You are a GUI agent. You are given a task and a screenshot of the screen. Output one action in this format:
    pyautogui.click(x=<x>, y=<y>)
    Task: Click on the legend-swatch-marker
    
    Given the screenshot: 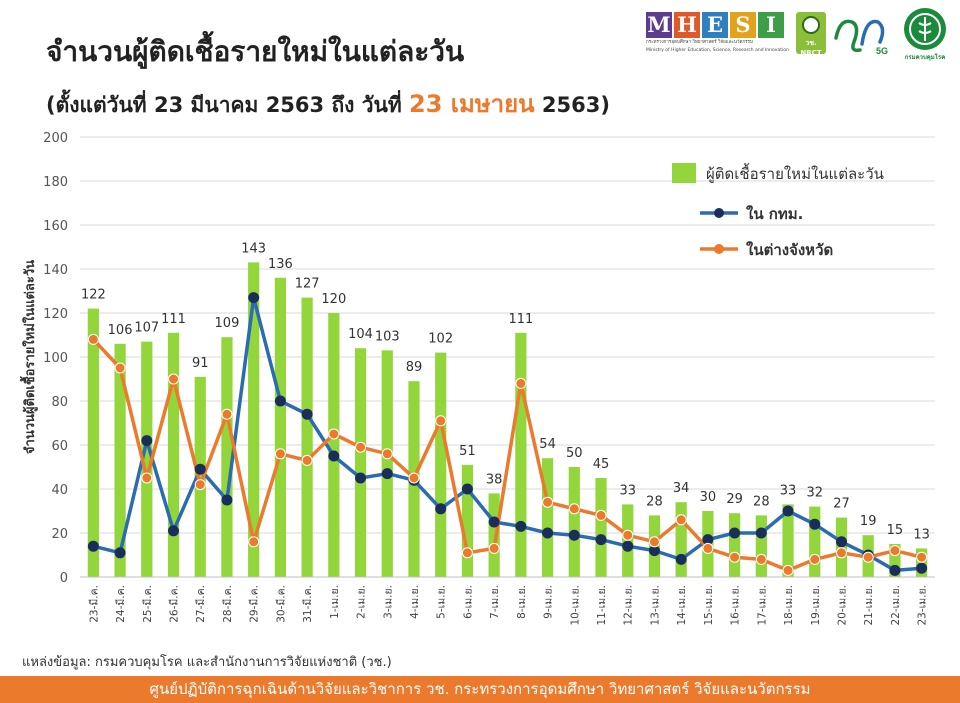 What is the action you would take?
    pyautogui.click(x=719, y=213)
    